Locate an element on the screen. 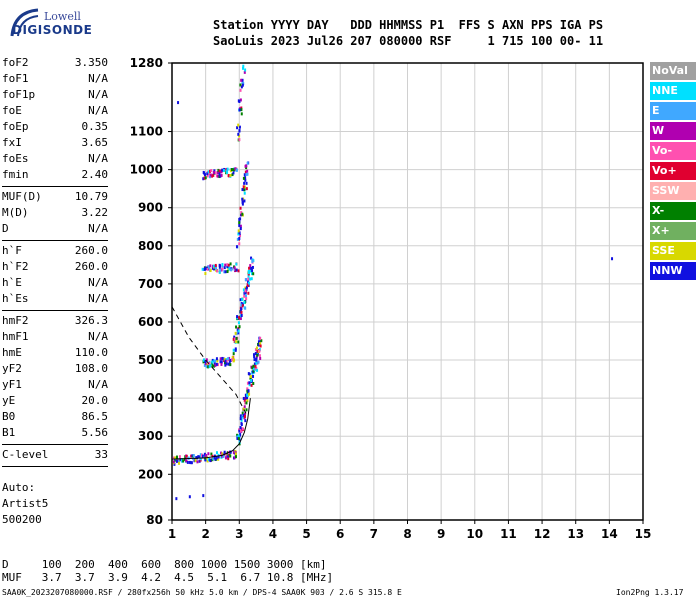 This screenshot has height=600, width=700. legend-entry: NNW is located at coordinates (673, 271).